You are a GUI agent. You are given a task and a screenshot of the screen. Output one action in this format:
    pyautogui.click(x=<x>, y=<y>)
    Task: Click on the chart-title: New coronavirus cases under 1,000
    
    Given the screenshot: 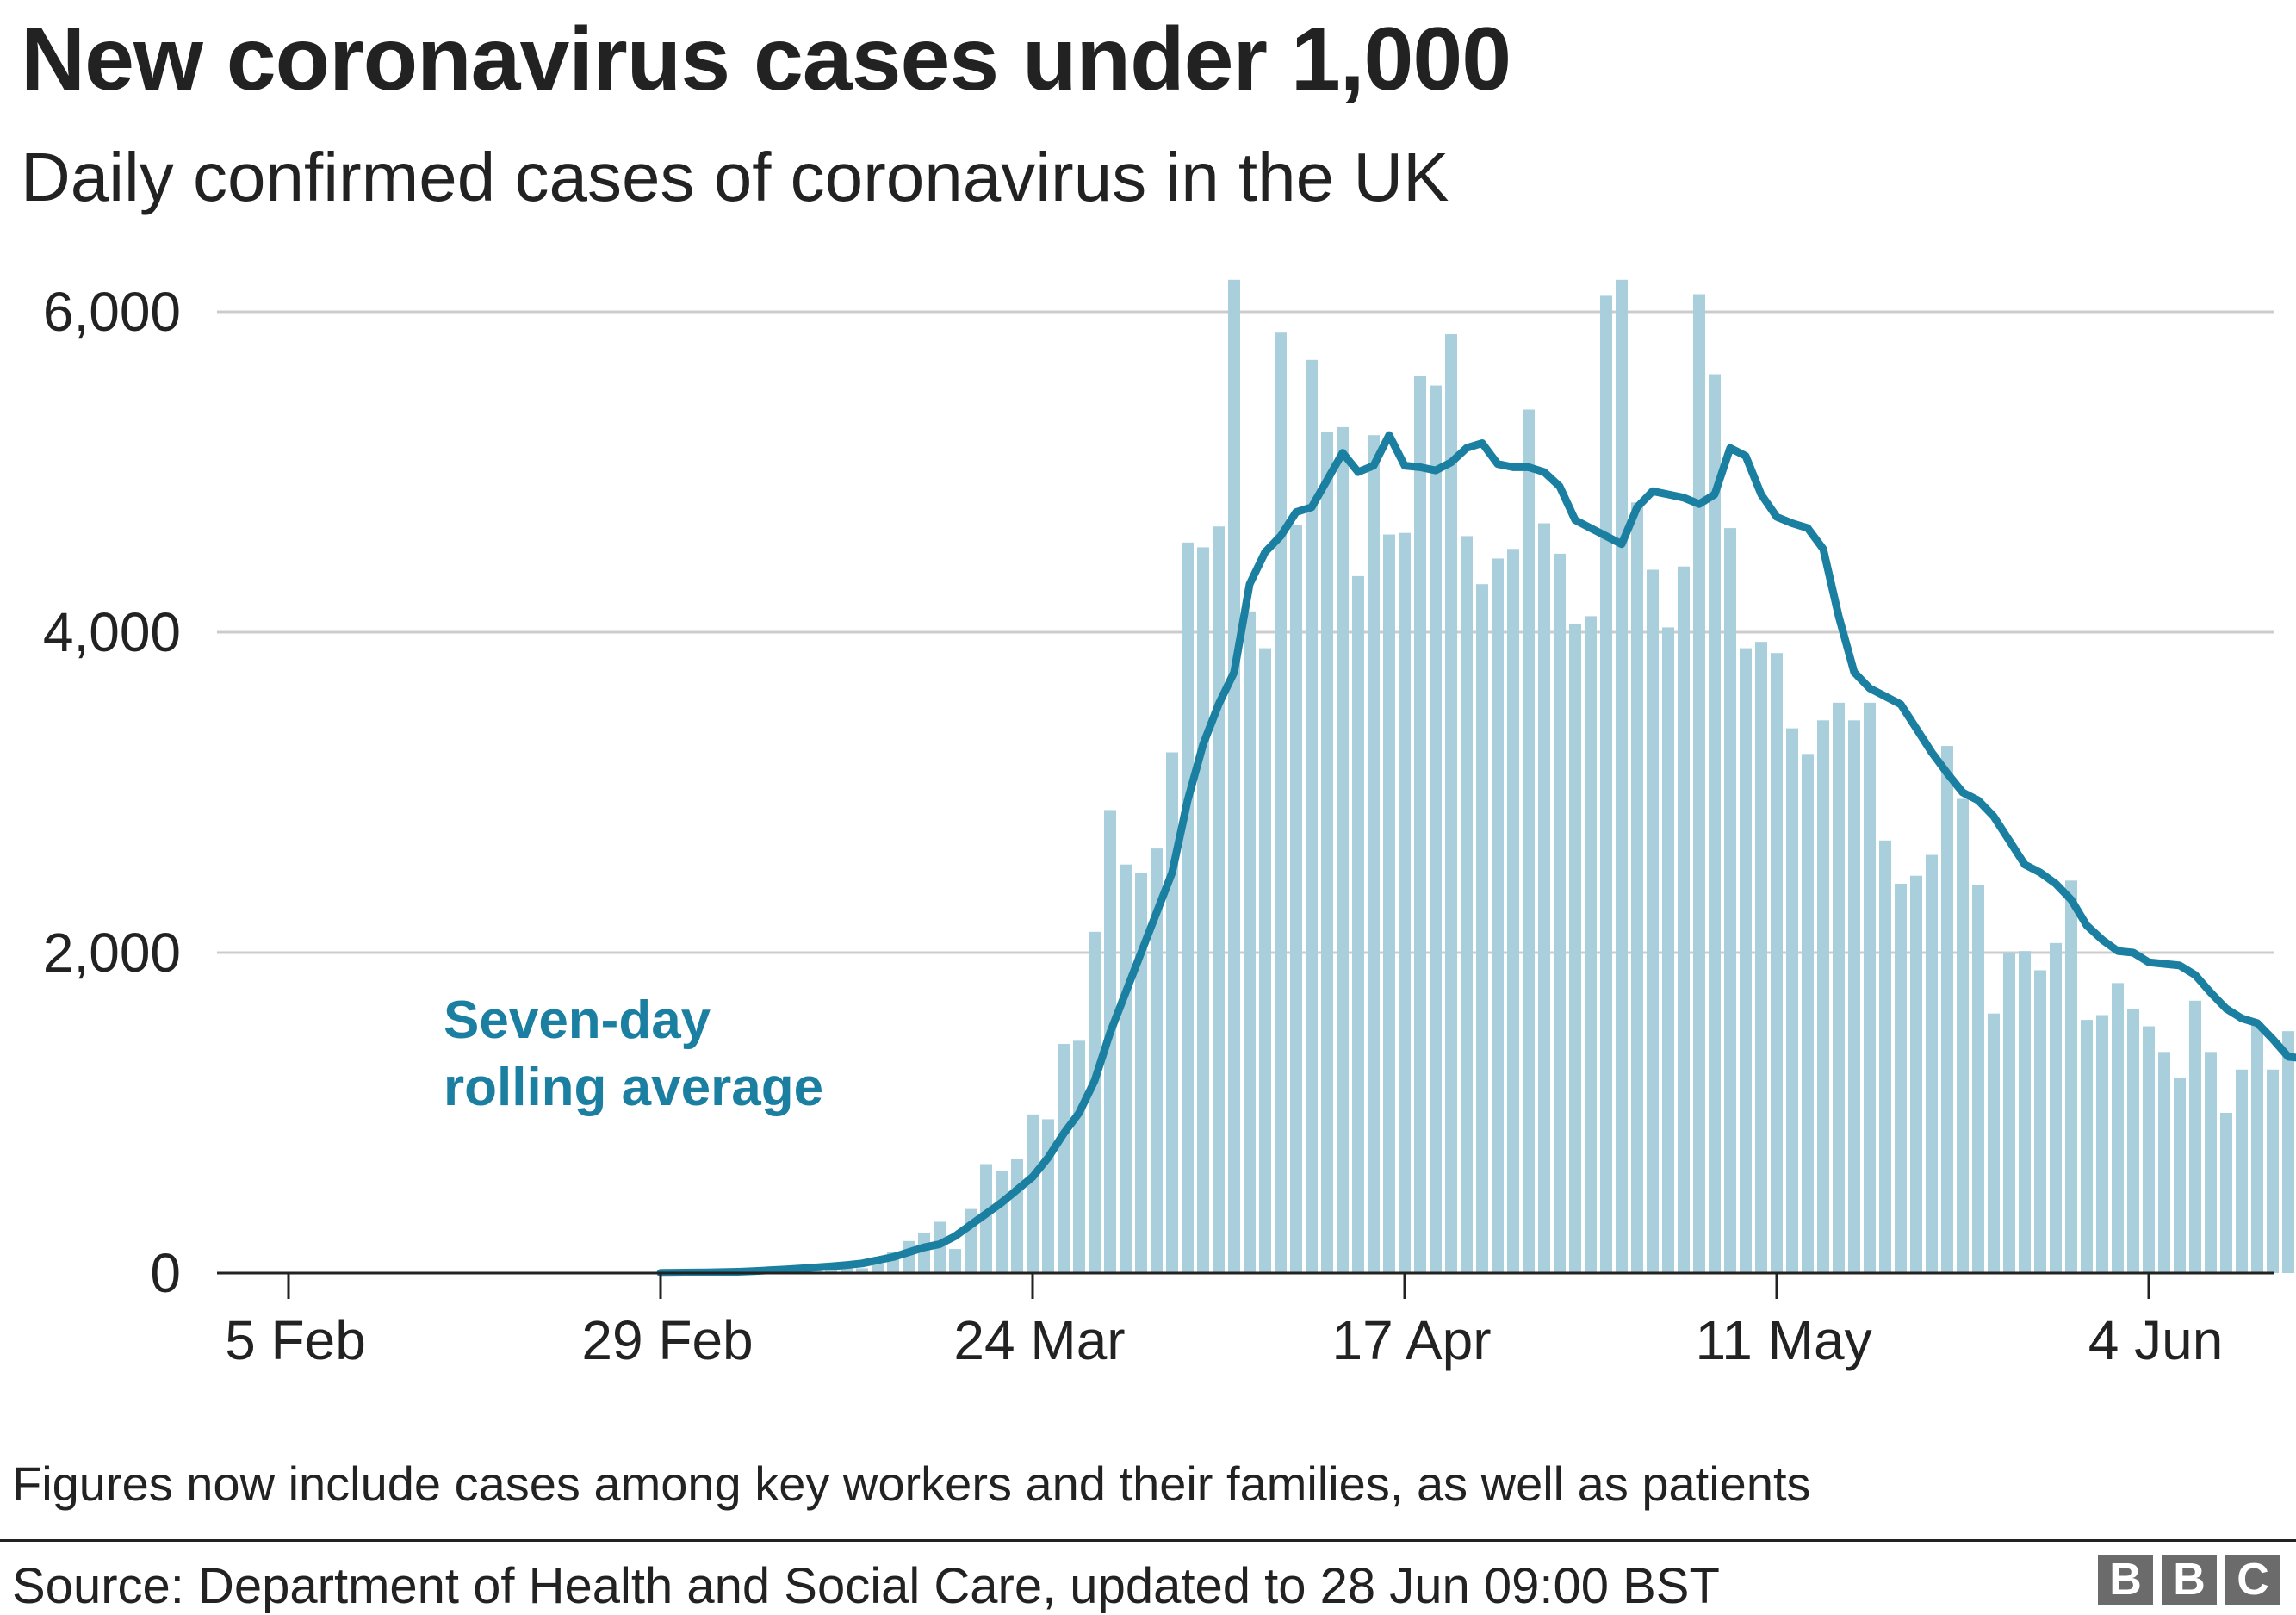 What is the action you would take?
    pyautogui.click(x=766, y=59)
    